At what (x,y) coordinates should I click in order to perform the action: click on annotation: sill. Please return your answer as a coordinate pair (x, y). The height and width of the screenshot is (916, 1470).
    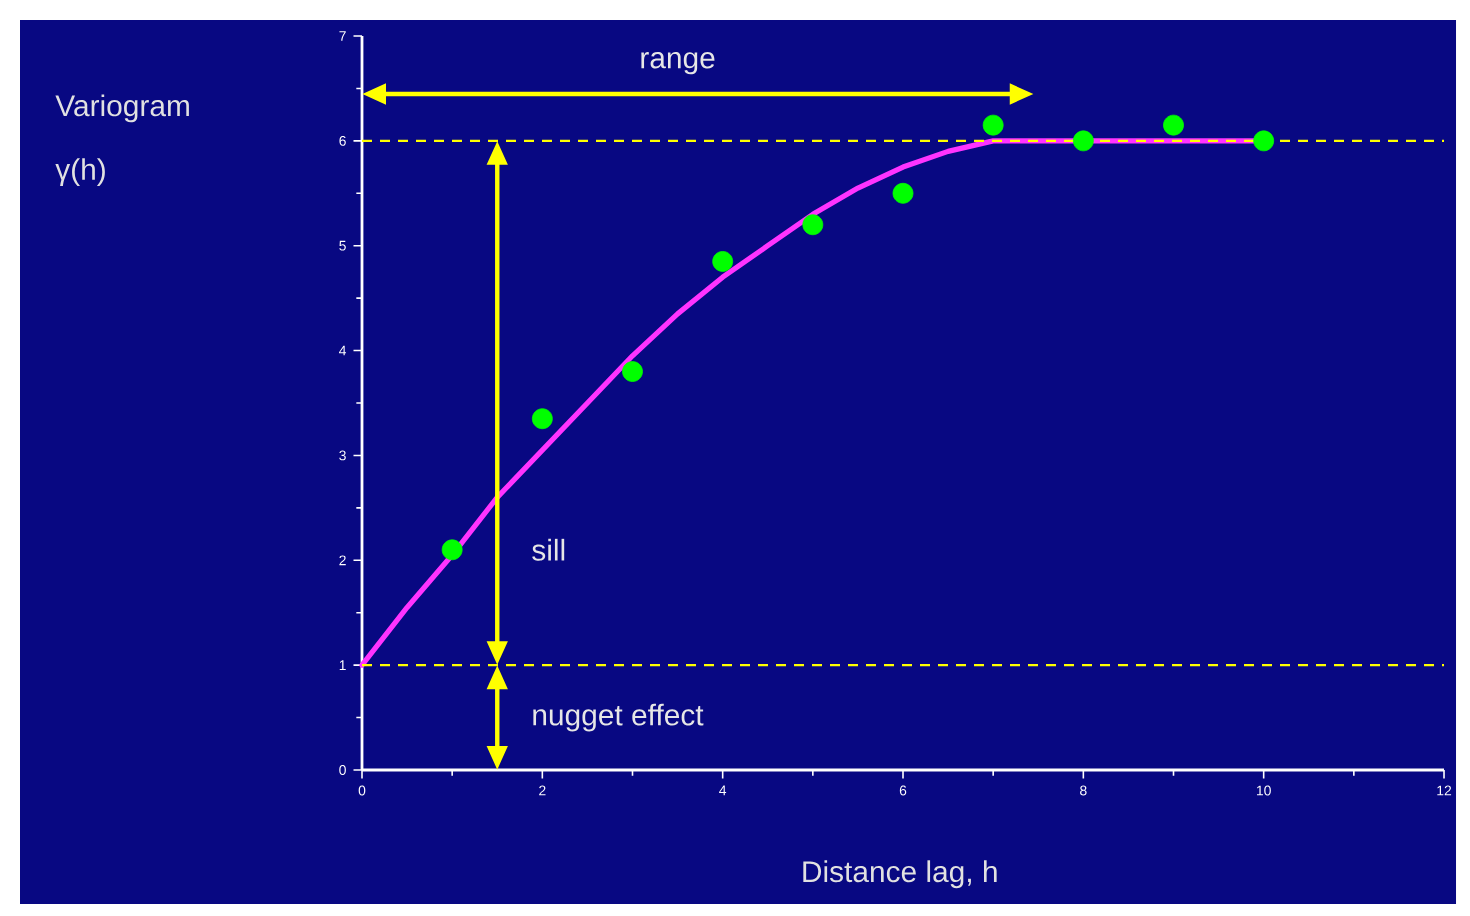
    Looking at the image, I should click on (548, 549).